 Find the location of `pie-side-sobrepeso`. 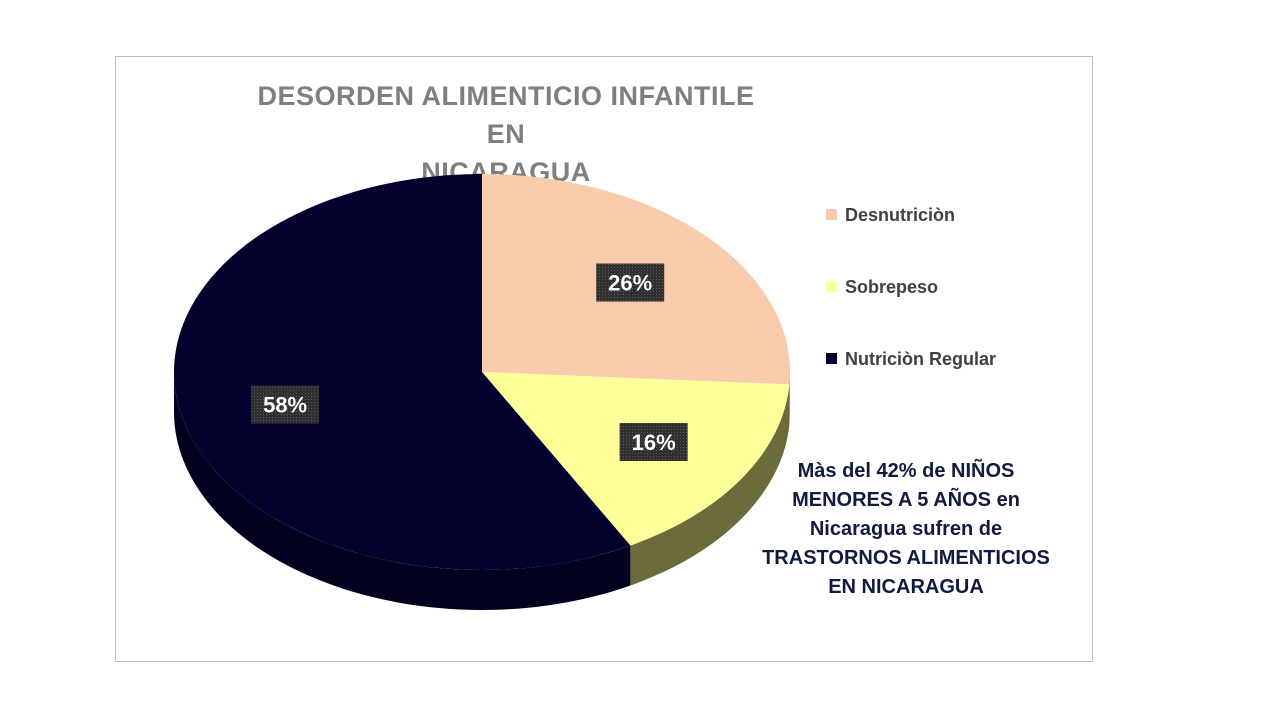

pie-side-sobrepeso is located at coordinates (710, 485).